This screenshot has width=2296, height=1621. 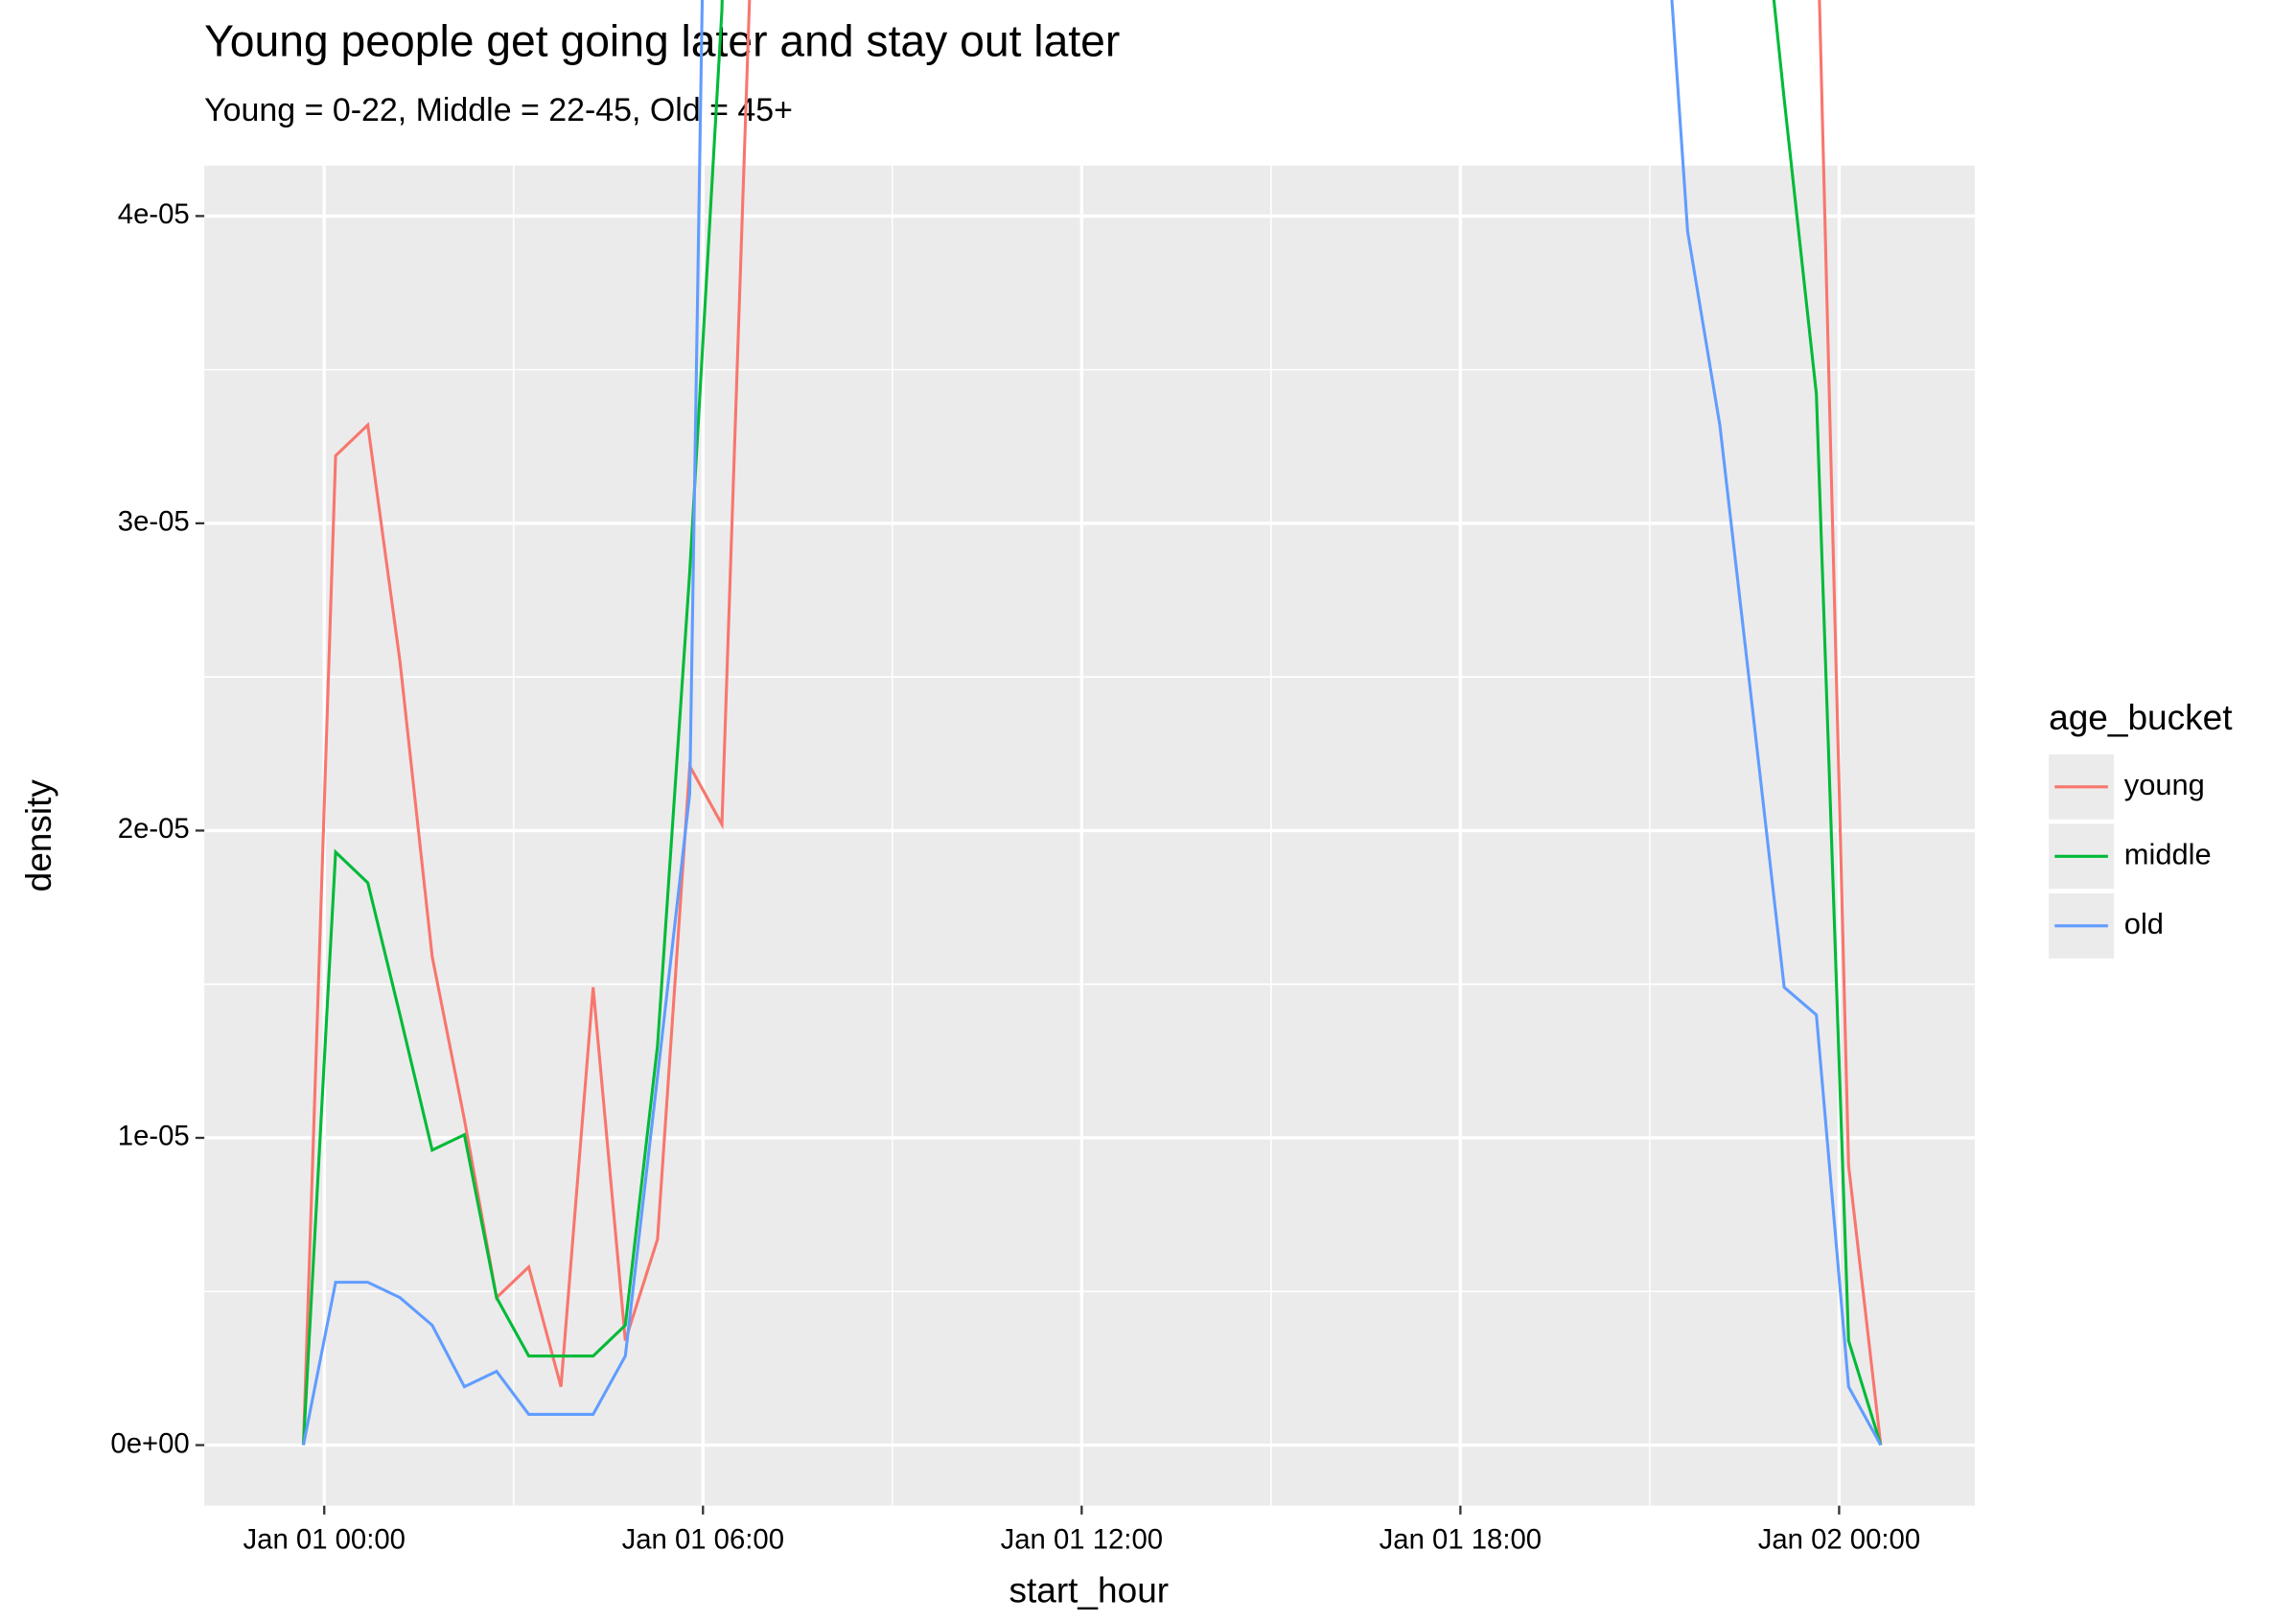 I want to click on x-tick-label: Jan 01 06:00, so click(x=703, y=1539).